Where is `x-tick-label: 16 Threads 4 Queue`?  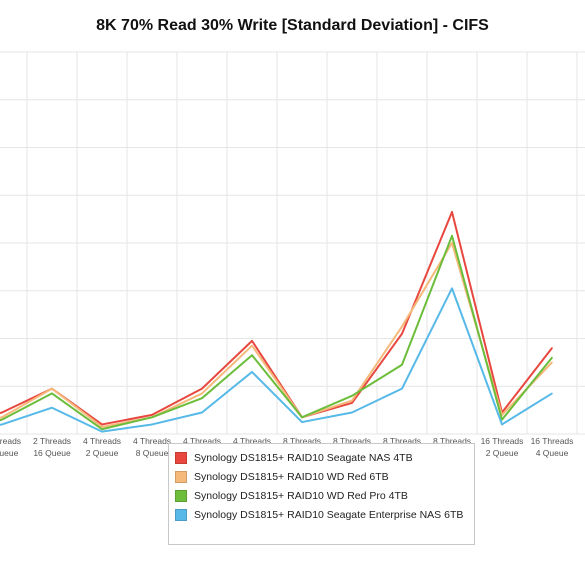 x-tick-label: 16 Threads 4 Queue is located at coordinates (552, 447).